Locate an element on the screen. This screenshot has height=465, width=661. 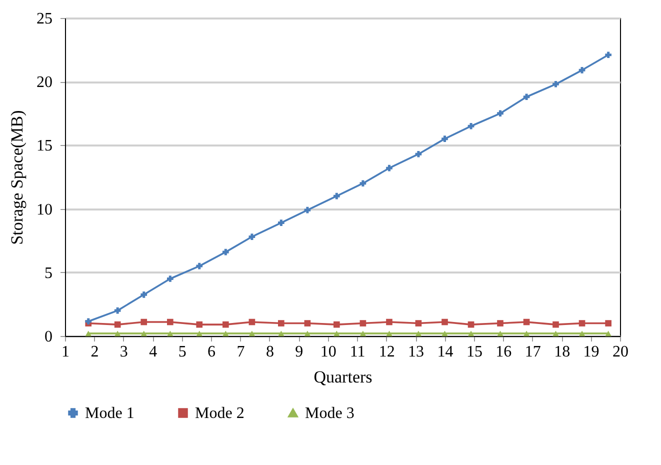
x-axis-title: Quarters is located at coordinates (343, 377).